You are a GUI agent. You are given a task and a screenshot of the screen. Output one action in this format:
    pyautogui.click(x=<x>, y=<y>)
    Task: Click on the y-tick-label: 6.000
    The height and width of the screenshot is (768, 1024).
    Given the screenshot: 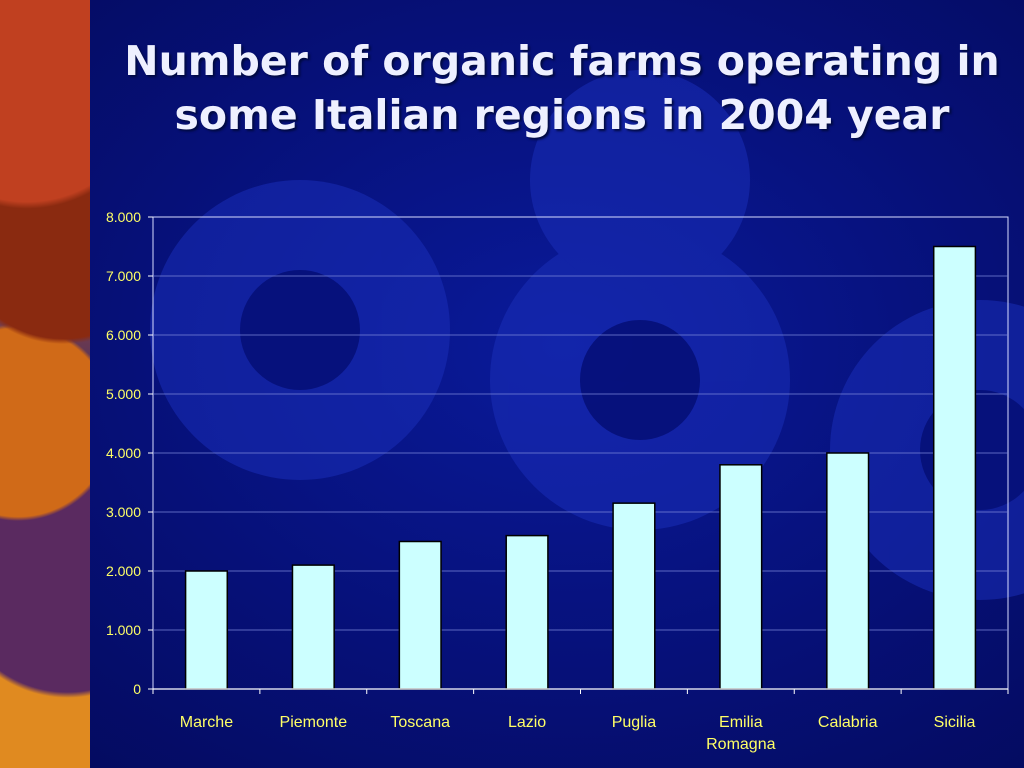 What is the action you would take?
    pyautogui.click(x=123, y=335)
    